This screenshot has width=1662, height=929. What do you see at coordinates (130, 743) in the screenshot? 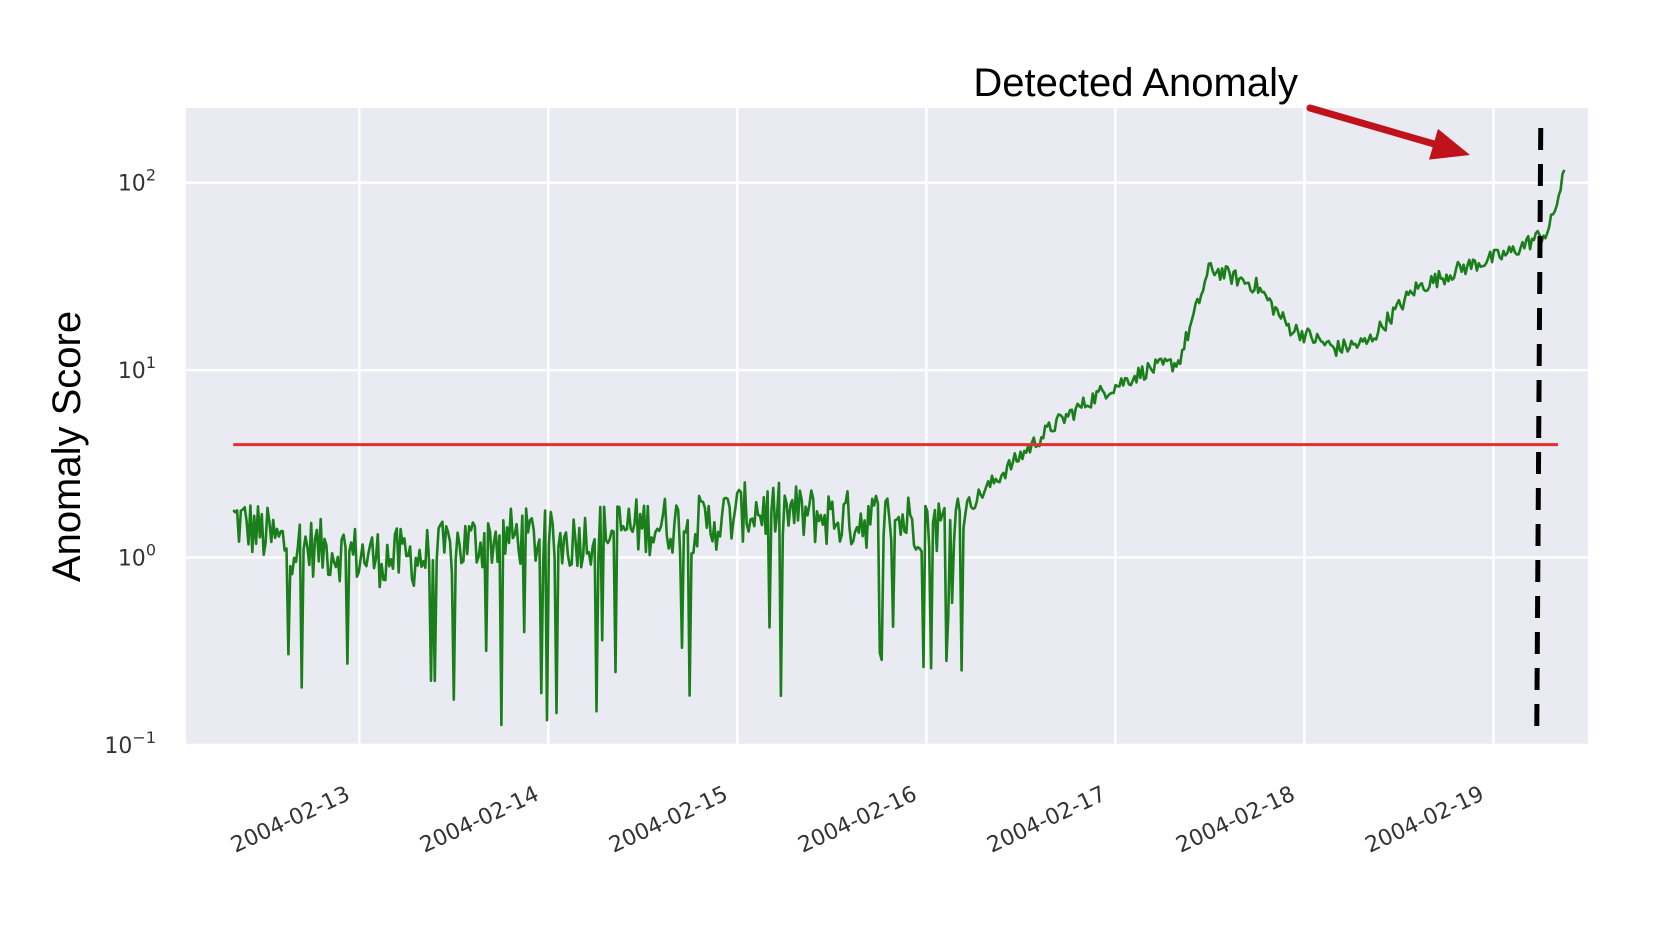
I see `y-tick-label: 10⁻¹` at bounding box center [130, 743].